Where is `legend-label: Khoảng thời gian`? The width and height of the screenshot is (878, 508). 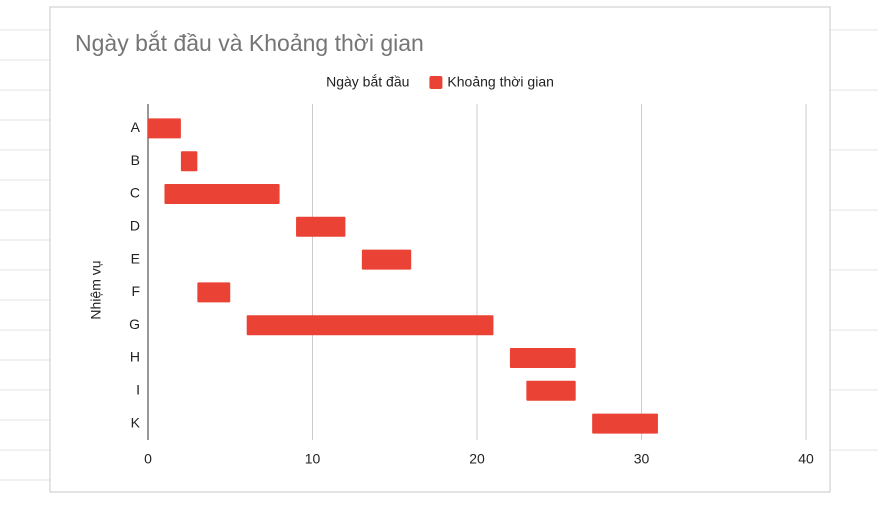
legend-label: Khoảng thời gian is located at coordinates (500, 82).